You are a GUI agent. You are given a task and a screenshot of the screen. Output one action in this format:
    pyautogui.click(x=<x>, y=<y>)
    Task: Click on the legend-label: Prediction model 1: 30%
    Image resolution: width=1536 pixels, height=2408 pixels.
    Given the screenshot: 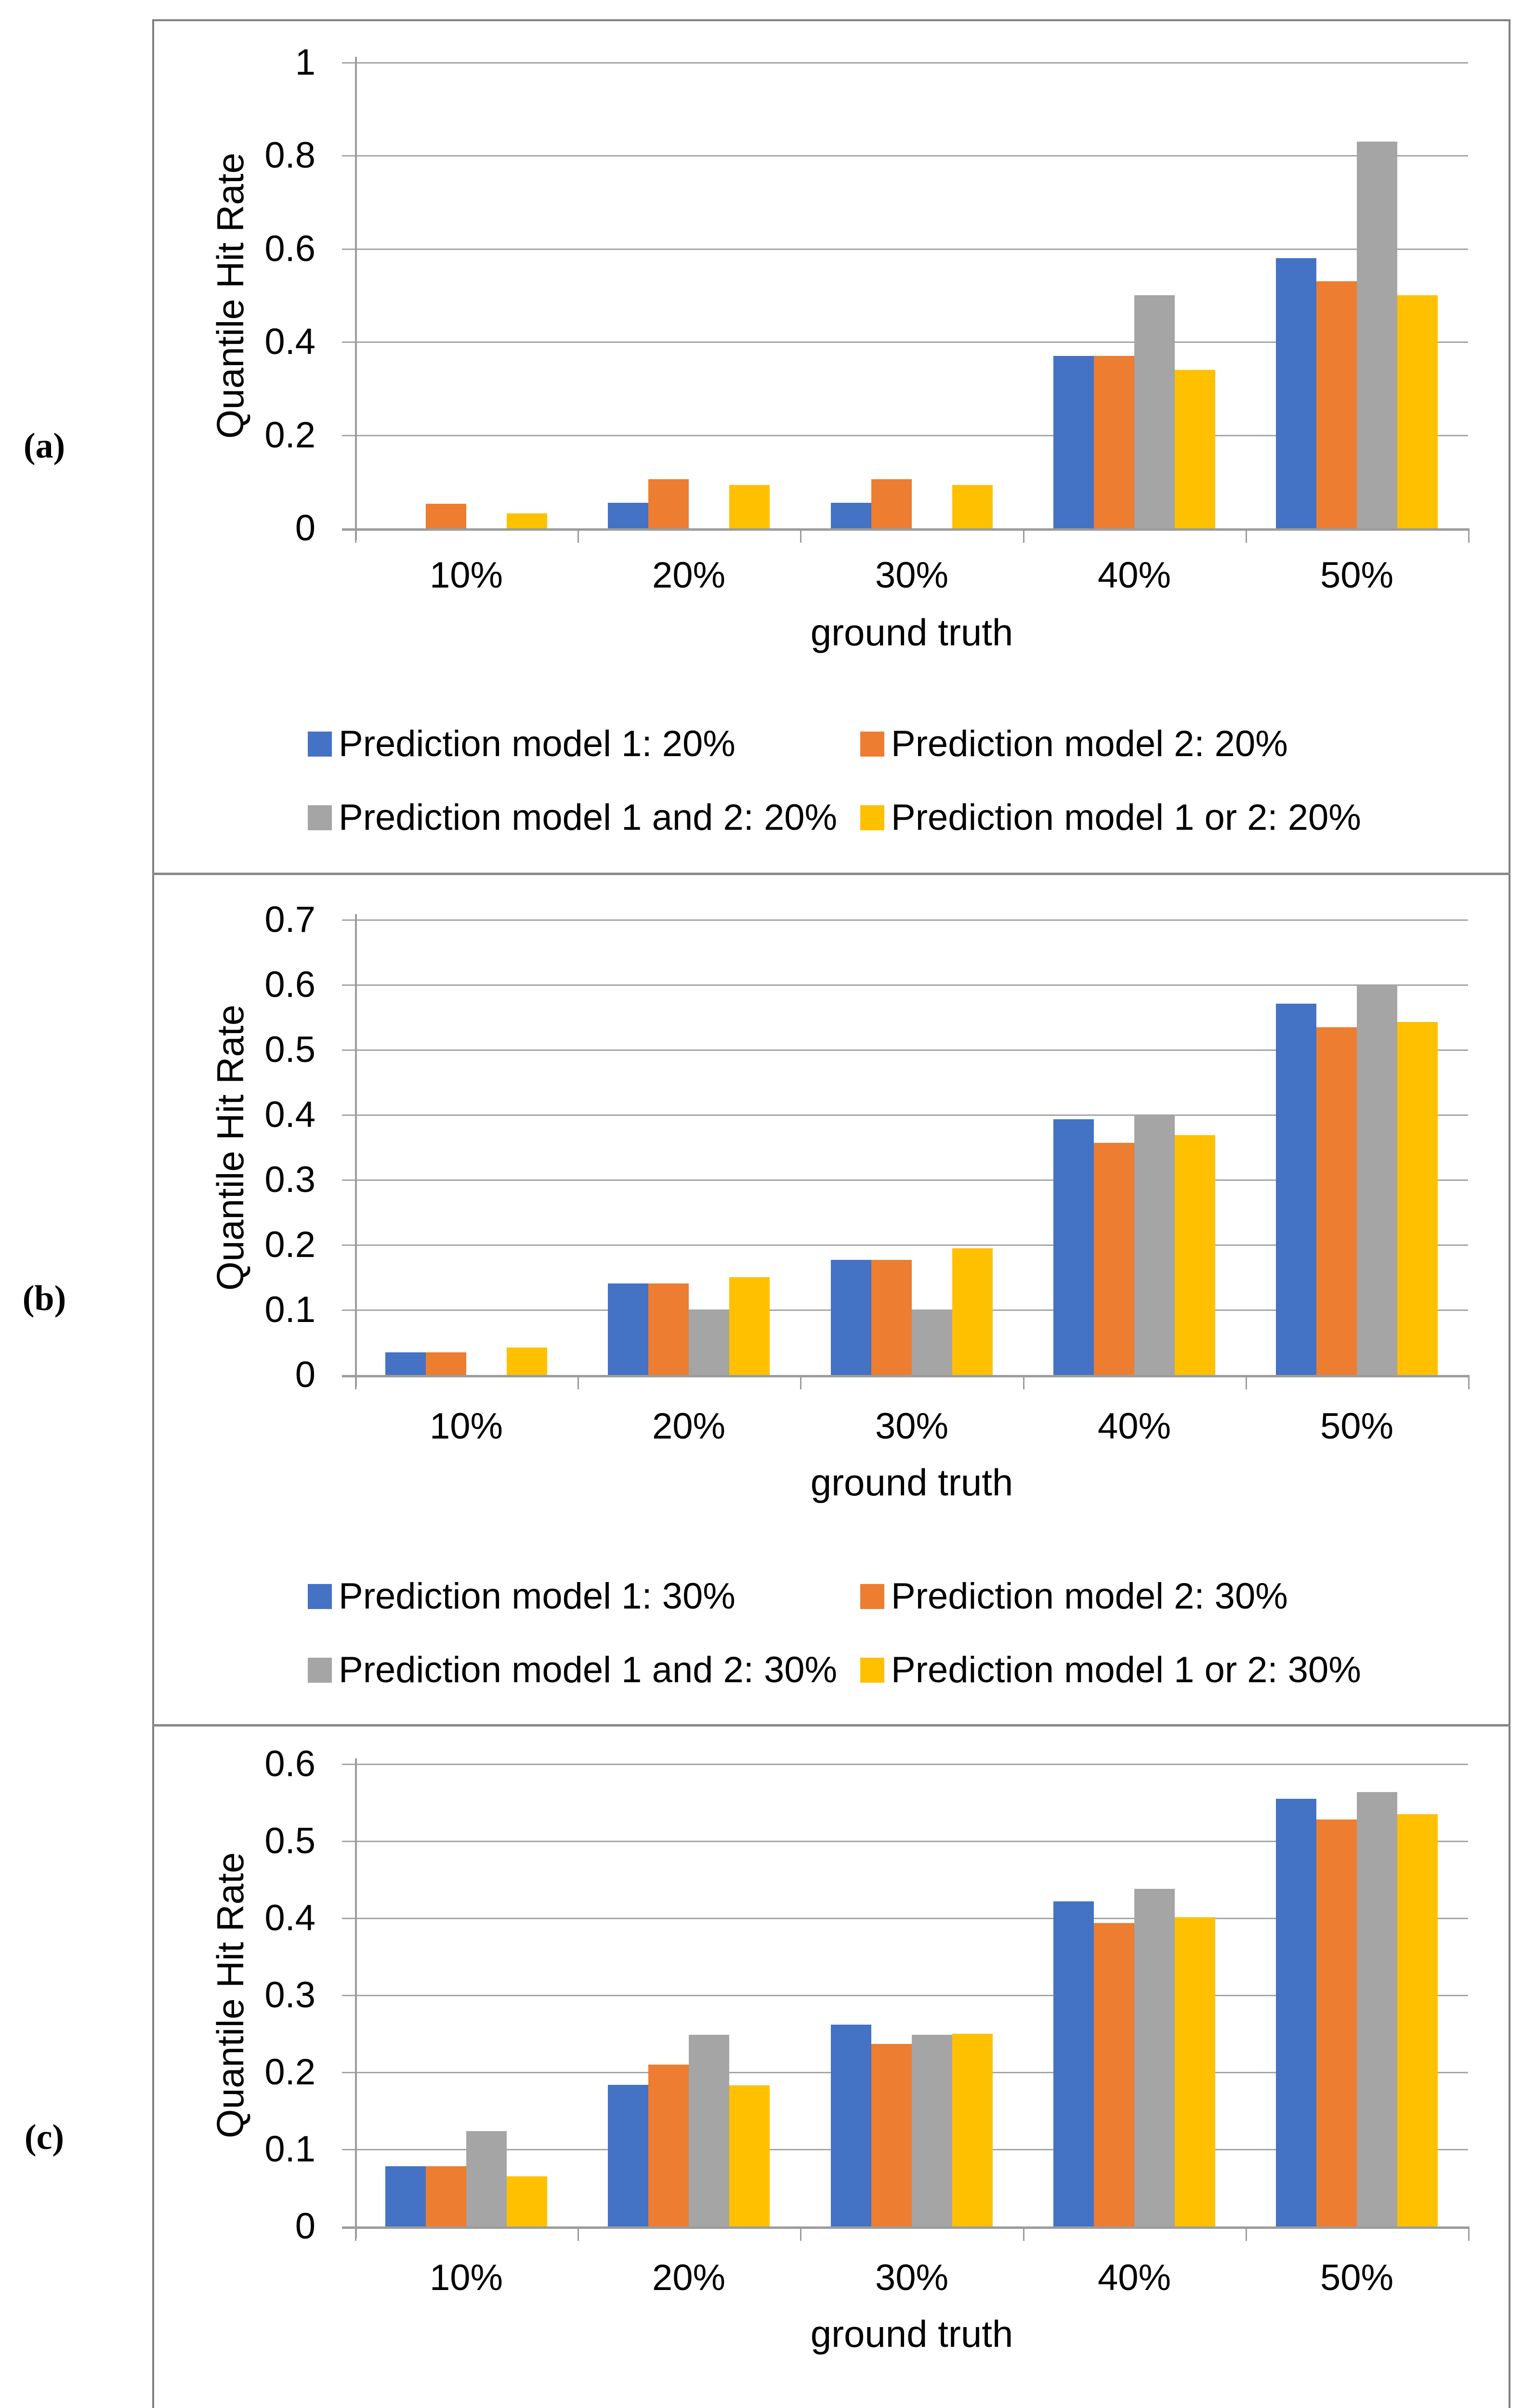 What is the action you would take?
    pyautogui.click(x=537, y=1596)
    